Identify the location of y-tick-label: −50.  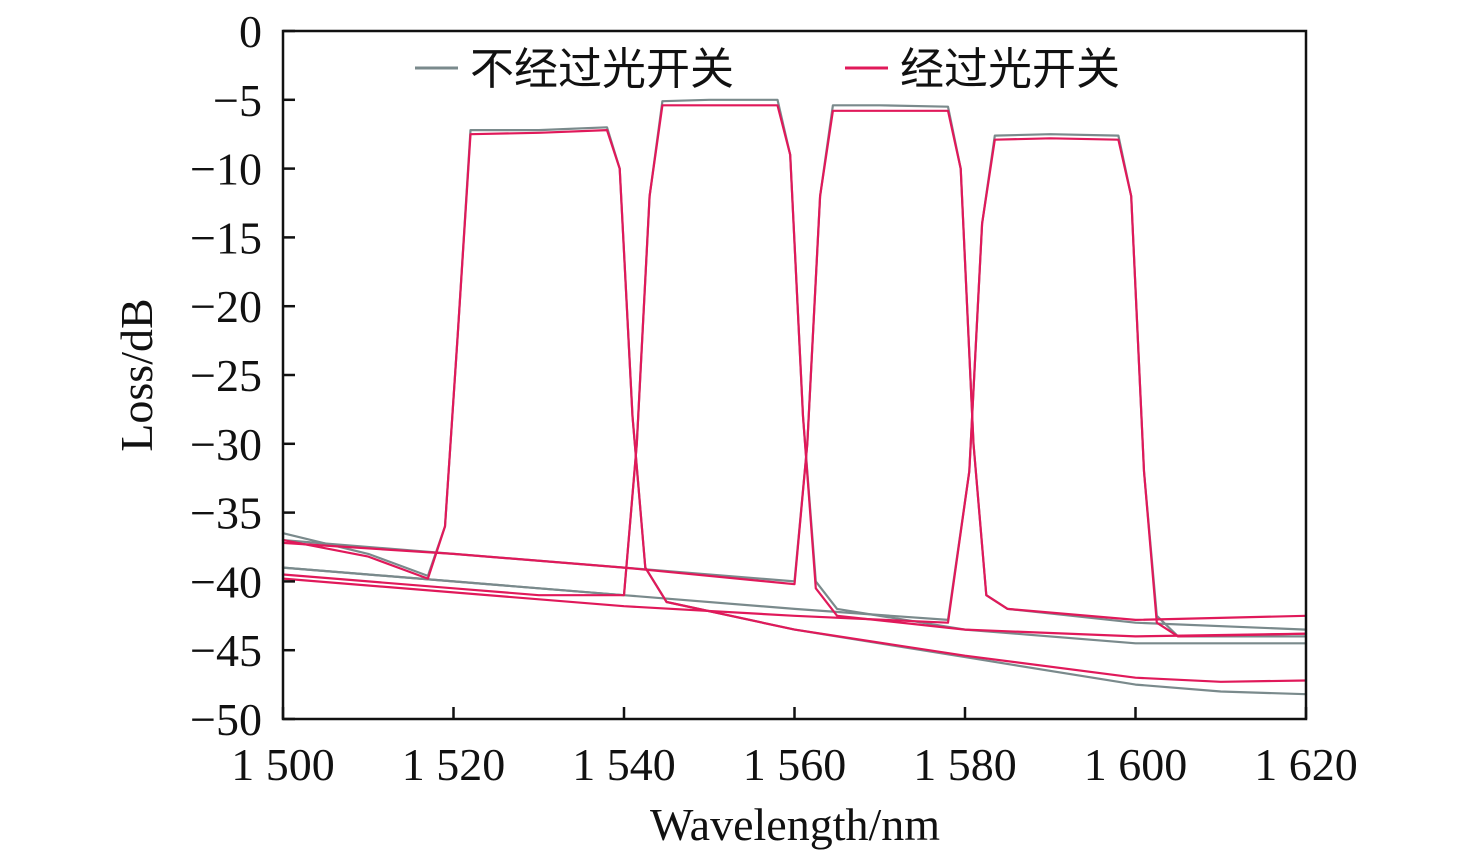
(226, 719).